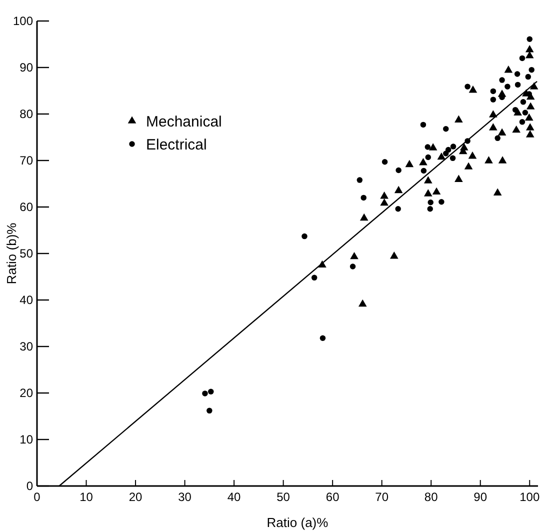 Image resolution: width=545 pixels, height=531 pixels. I want to click on y-tick-label: 90, so click(27, 67).